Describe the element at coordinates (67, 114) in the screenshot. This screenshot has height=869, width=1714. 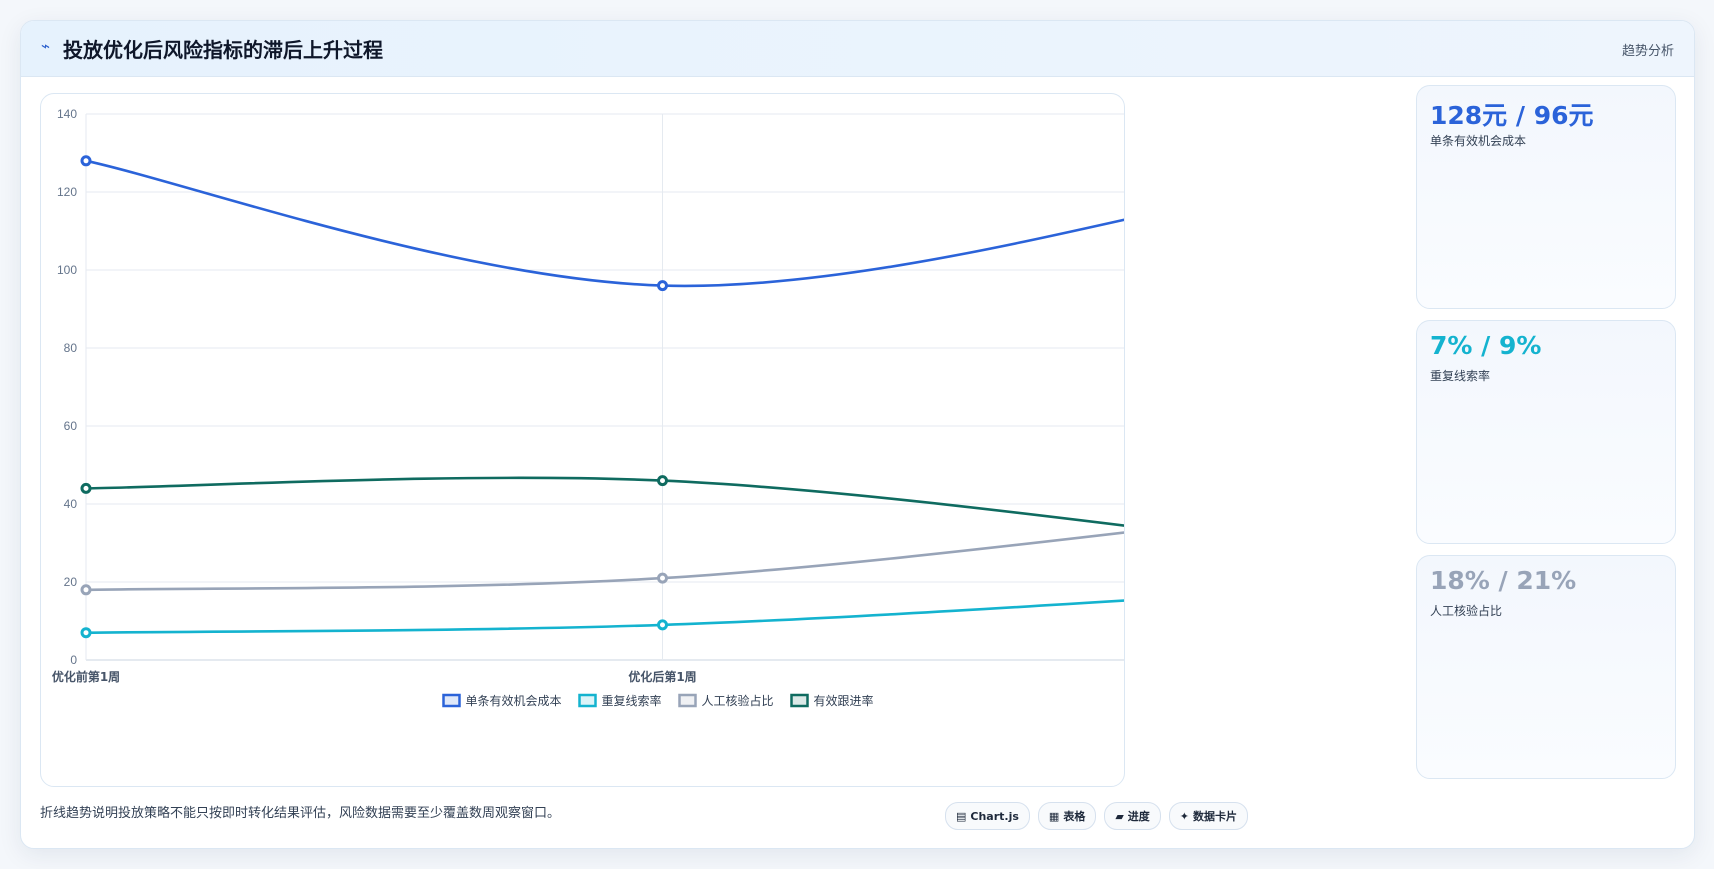
I see `y-tick-label: 140` at that location.